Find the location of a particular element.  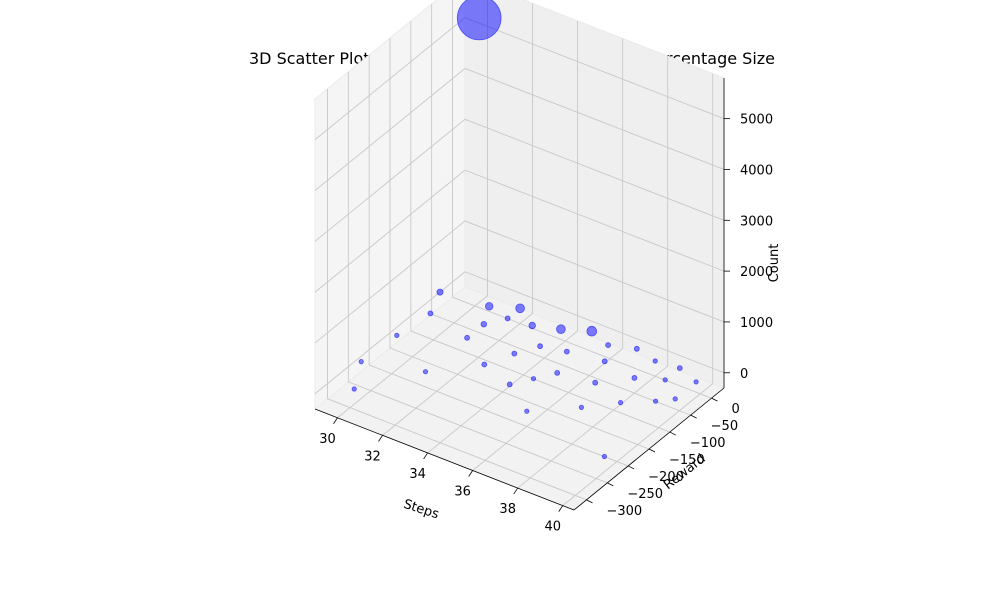

y-tick-label: −100 is located at coordinates (708, 443).